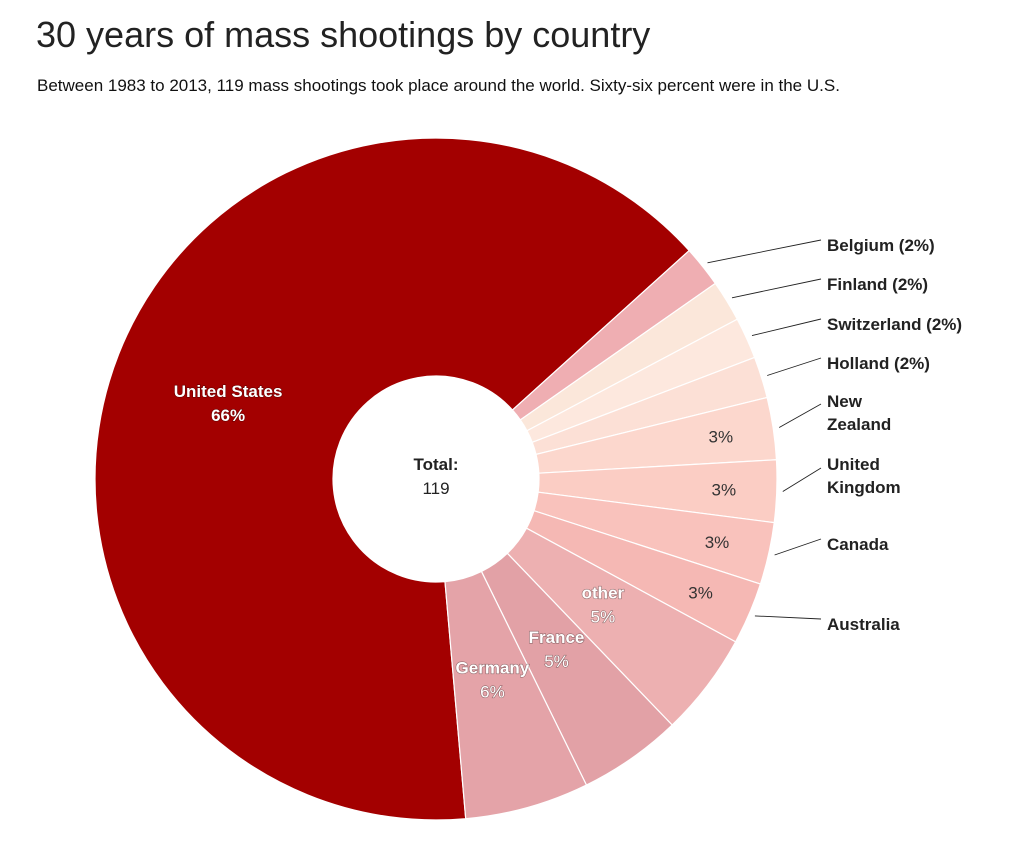 This screenshot has height=868, width=1024. I want to click on leader-line-belgium, so click(764, 251).